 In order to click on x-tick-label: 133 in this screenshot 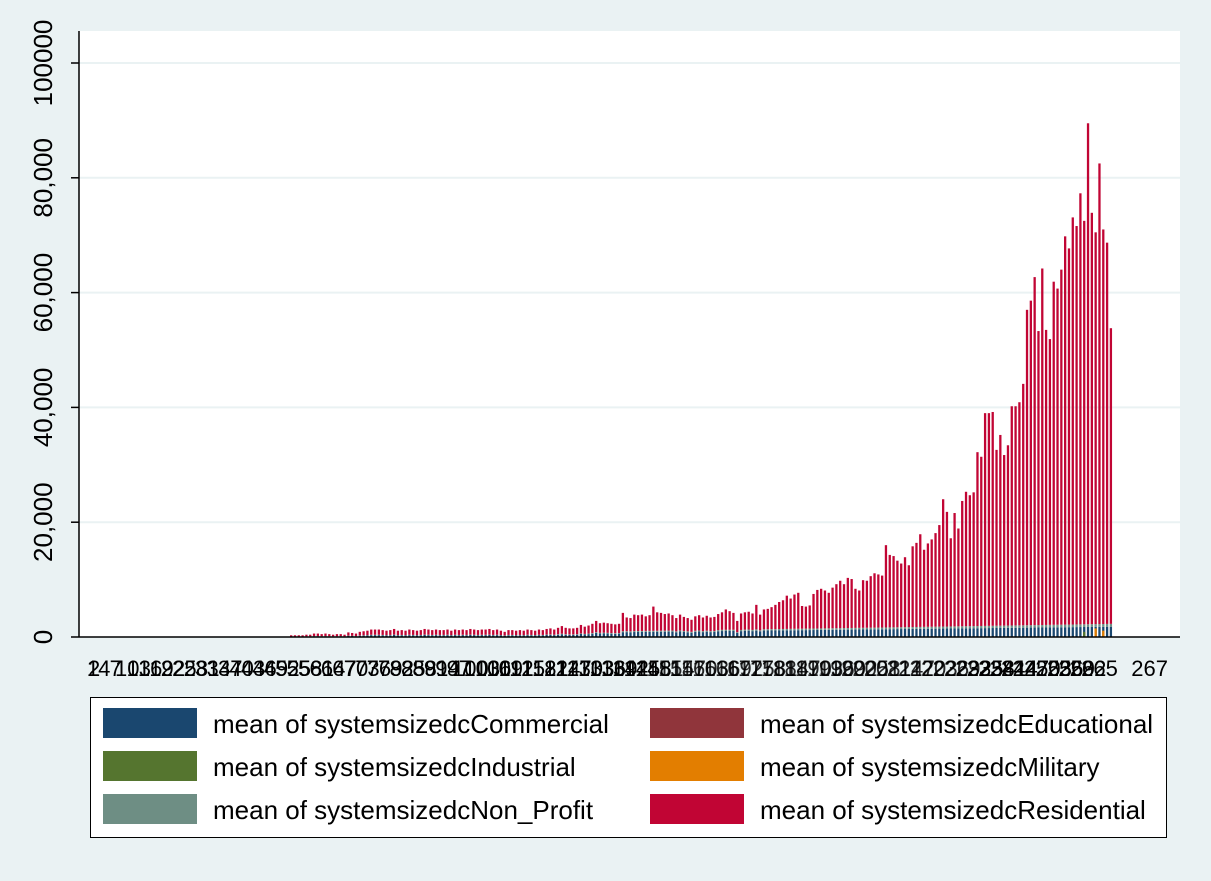, I will do `click(596, 668)`.